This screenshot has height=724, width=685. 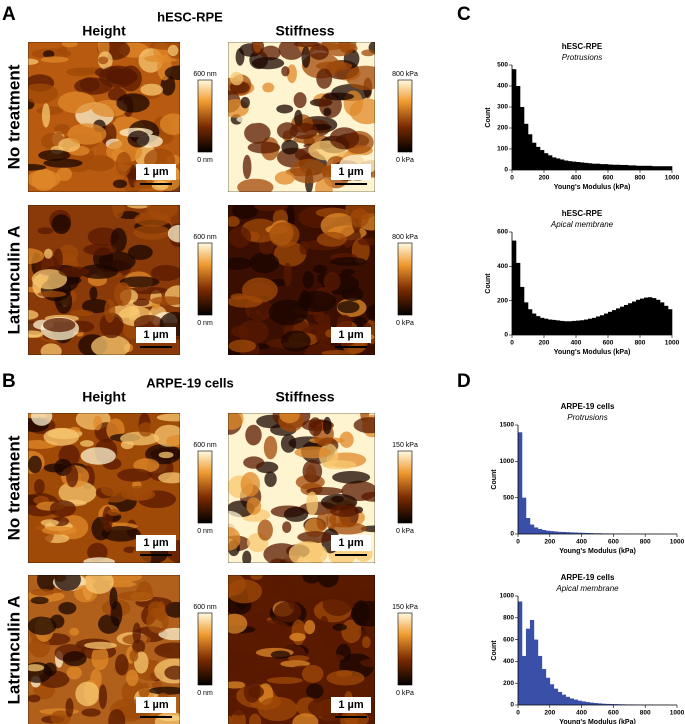 What do you see at coordinates (488, 117) in the screenshot?
I see `y-axis-label: Count` at bounding box center [488, 117].